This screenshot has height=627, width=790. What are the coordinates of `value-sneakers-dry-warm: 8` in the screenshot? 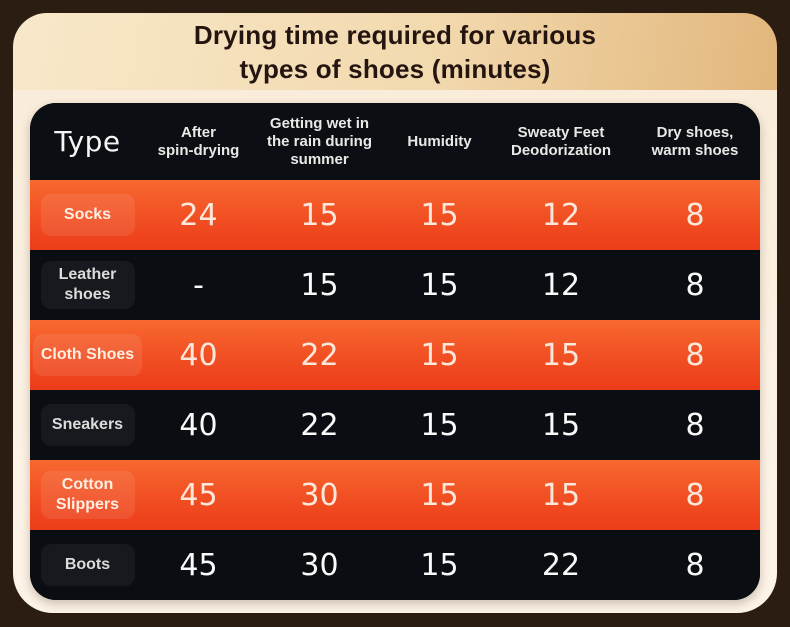 It's located at (695, 425).